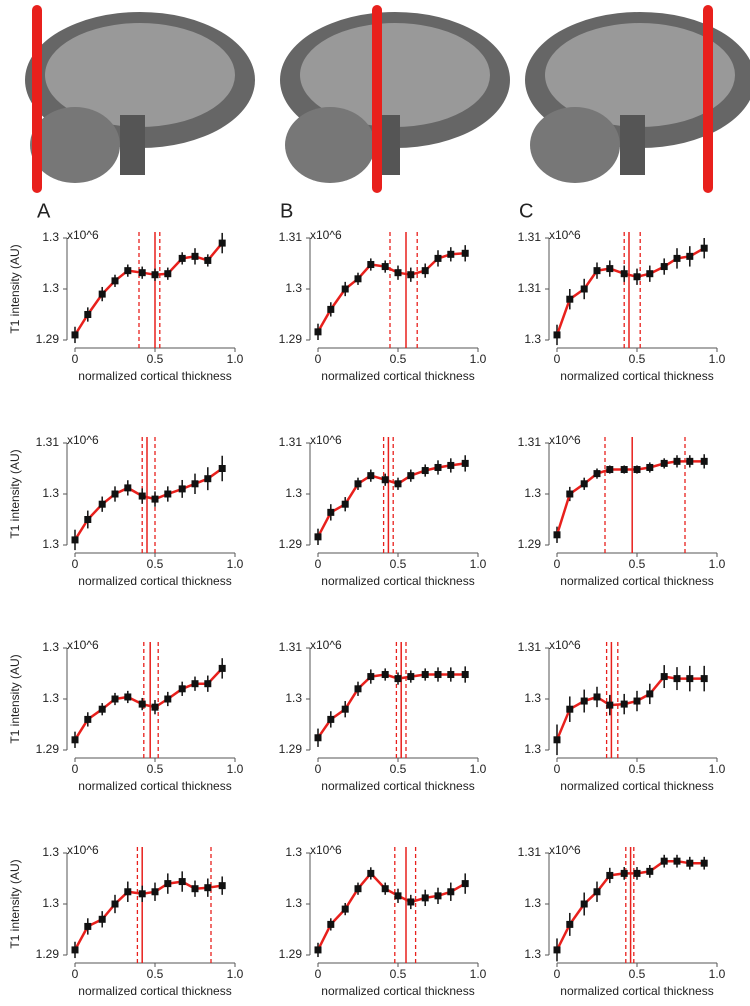  Describe the element at coordinates (395, 99) in the screenshot. I see `brain-slice` at that location.